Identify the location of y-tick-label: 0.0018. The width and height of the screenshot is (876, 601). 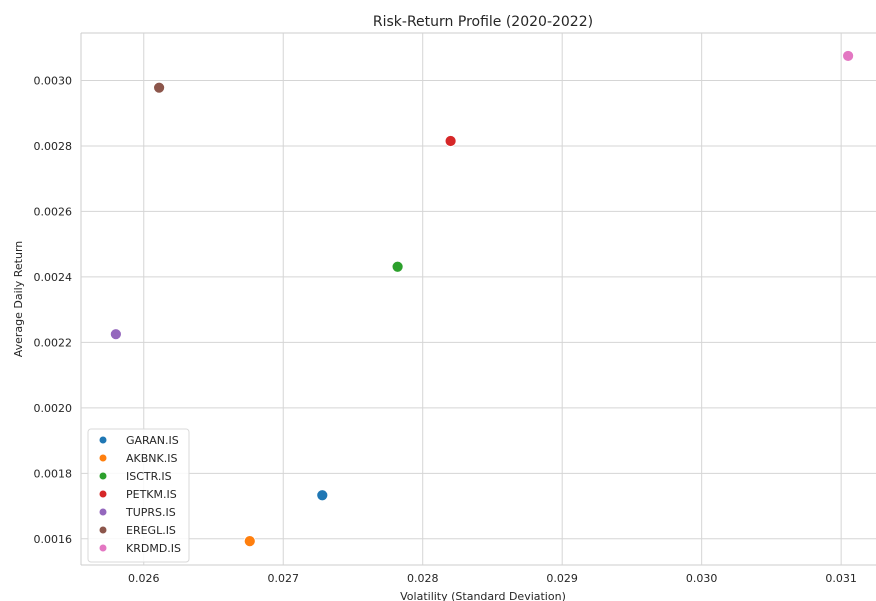
(53, 473).